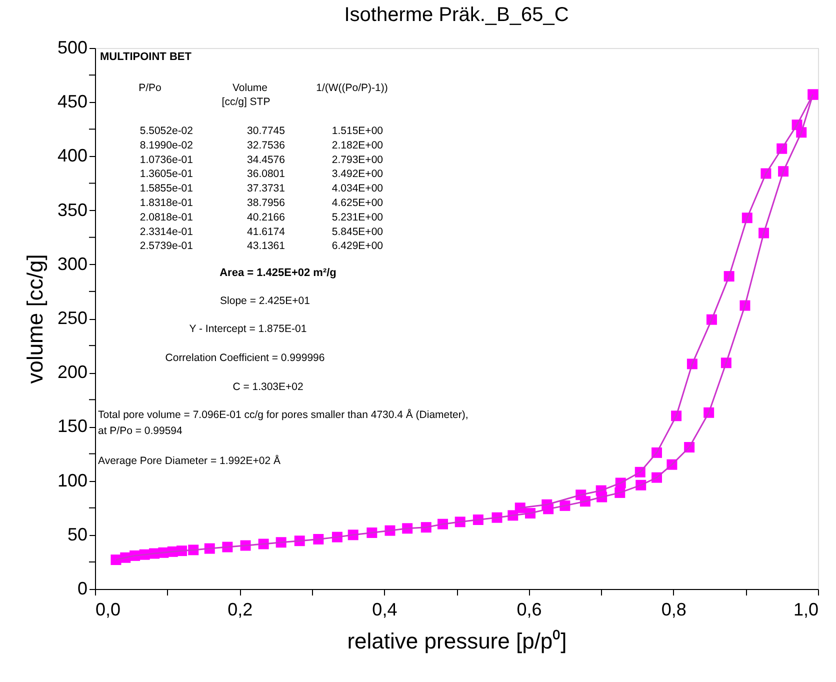 Image resolution: width=836 pixels, height=682 pixels. What do you see at coordinates (245, 358) in the screenshot?
I see `annotation: Correlation Coefficient = 0.999996` at bounding box center [245, 358].